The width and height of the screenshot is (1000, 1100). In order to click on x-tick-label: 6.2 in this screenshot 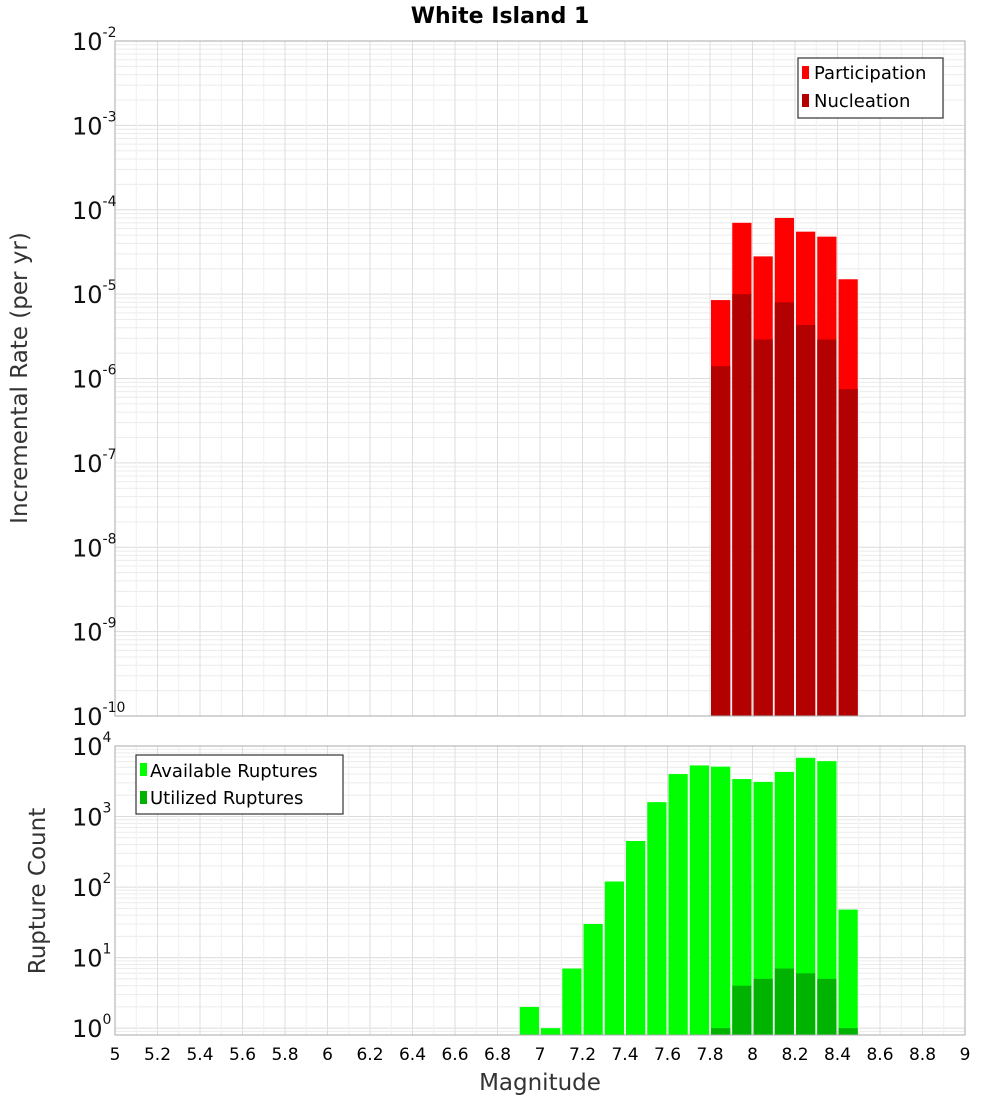, I will do `click(369, 1055)`.